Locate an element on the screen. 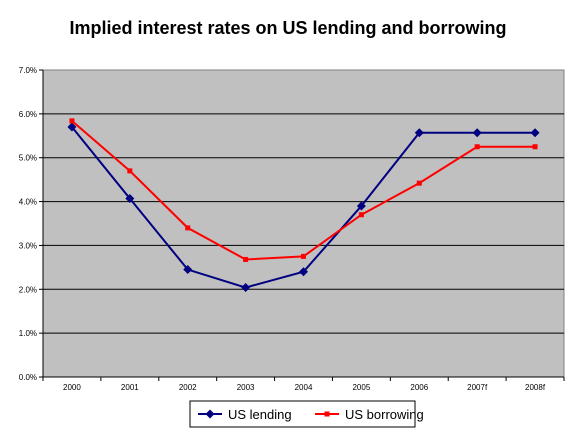  x-tick-label: 2008f is located at coordinates (535, 387).